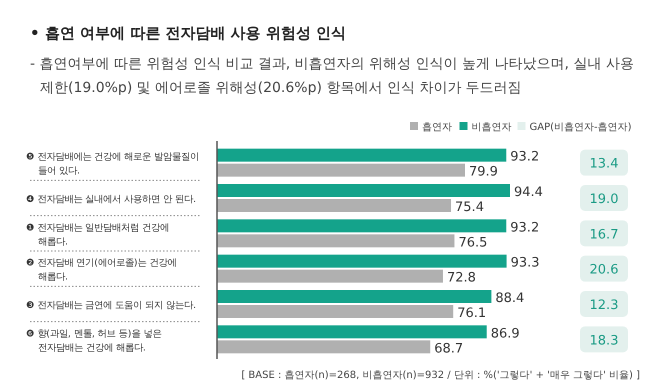  What do you see at coordinates (188, 33) in the screenshot?
I see `chart-title: • 흡연 여부에 따른 전자담배 사용 위험성 인식` at bounding box center [188, 33].